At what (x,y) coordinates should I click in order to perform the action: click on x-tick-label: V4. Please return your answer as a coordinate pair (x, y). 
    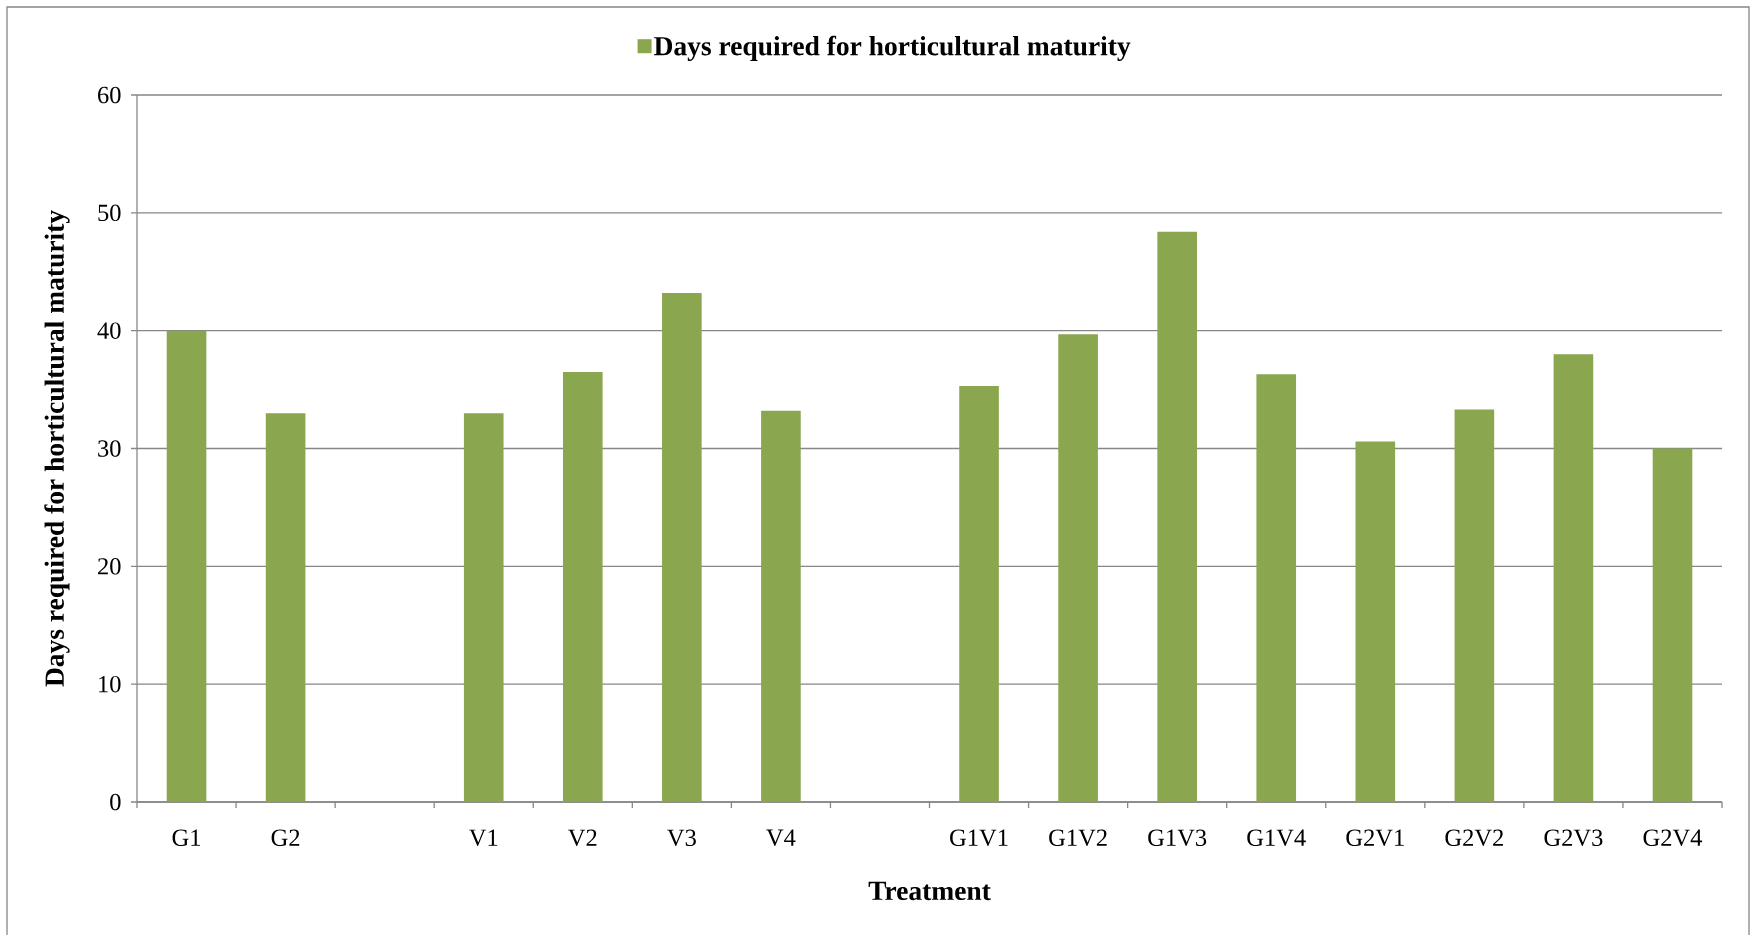
    Looking at the image, I should click on (781, 838).